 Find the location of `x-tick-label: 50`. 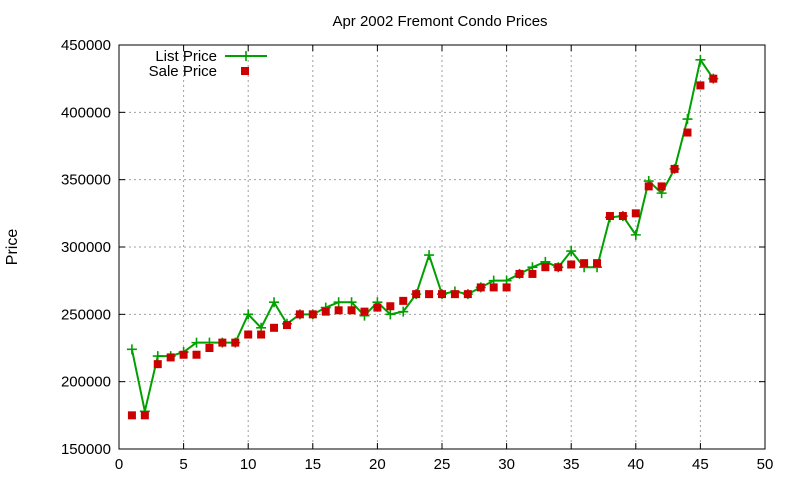

x-tick-label: 50 is located at coordinates (765, 464).